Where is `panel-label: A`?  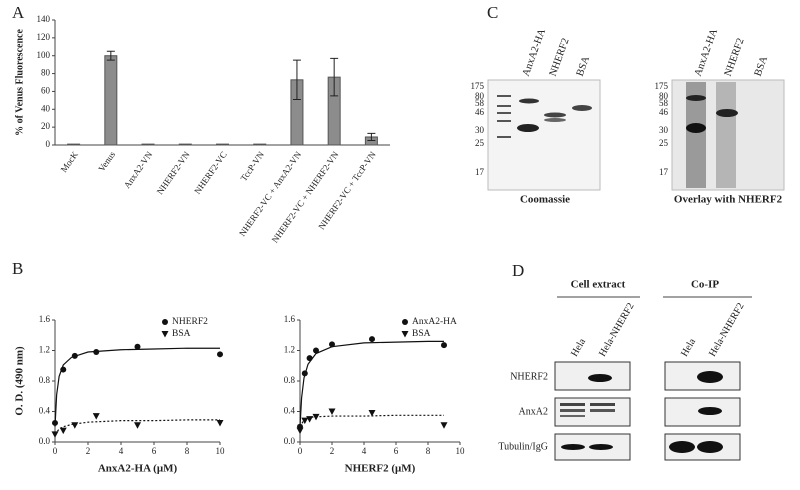 panel-label: A is located at coordinates (18, 12).